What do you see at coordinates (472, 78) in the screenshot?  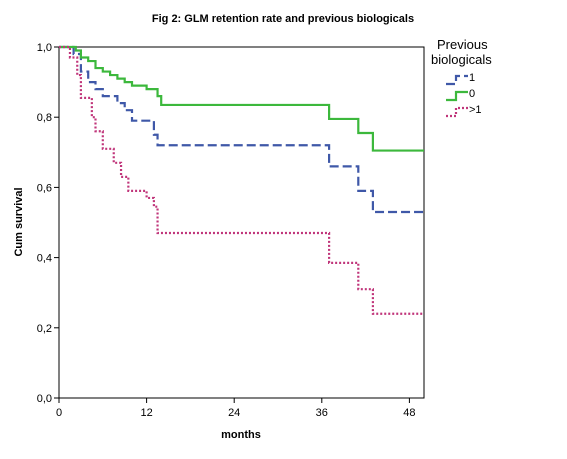 I see `legend-label: 1` at bounding box center [472, 78].